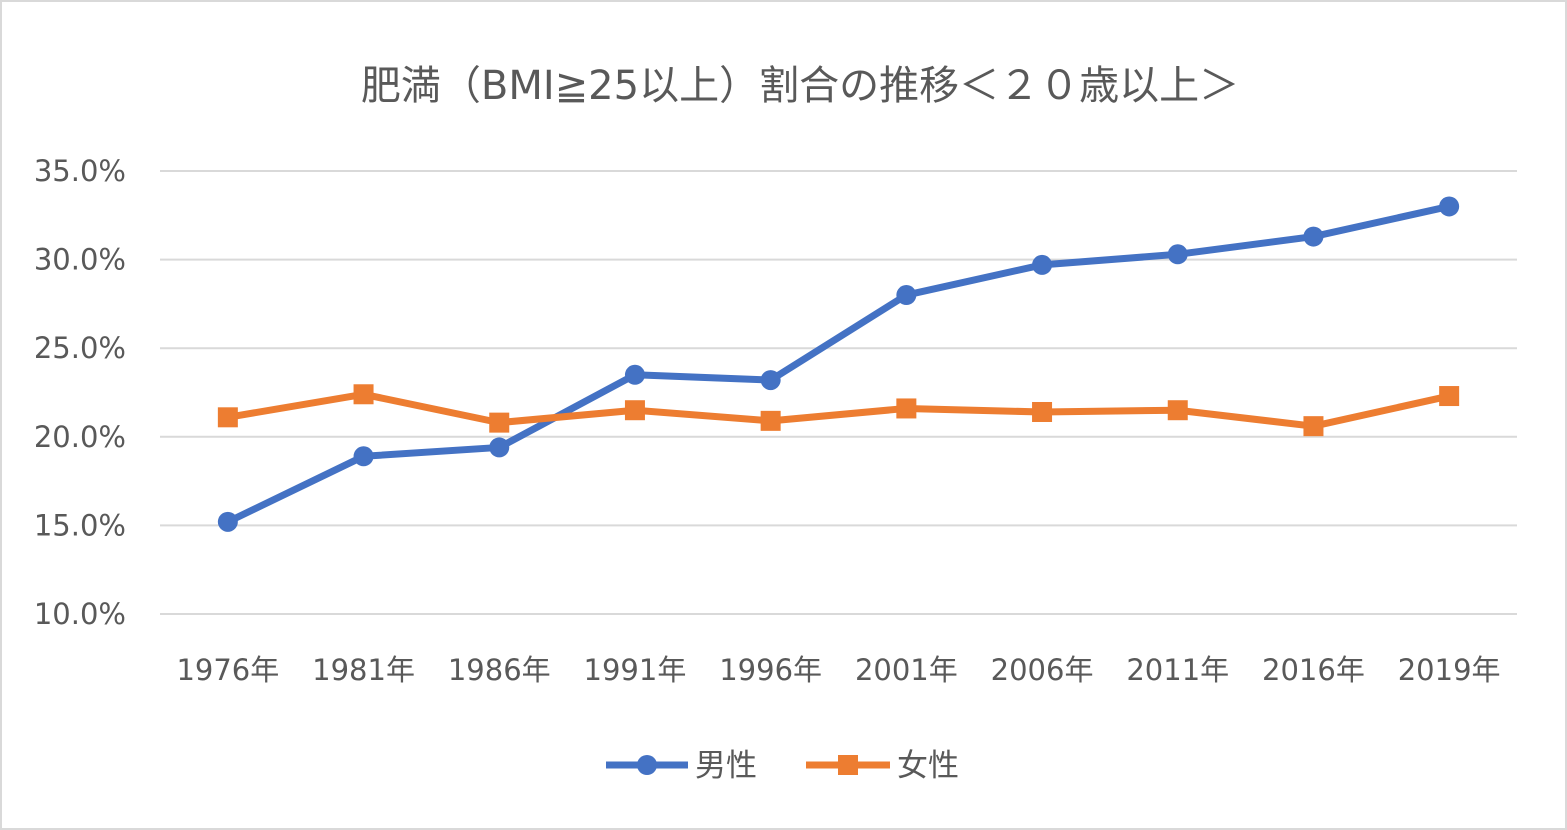 The width and height of the screenshot is (1567, 830). I want to click on x-tick-label: 1996年, so click(770, 670).